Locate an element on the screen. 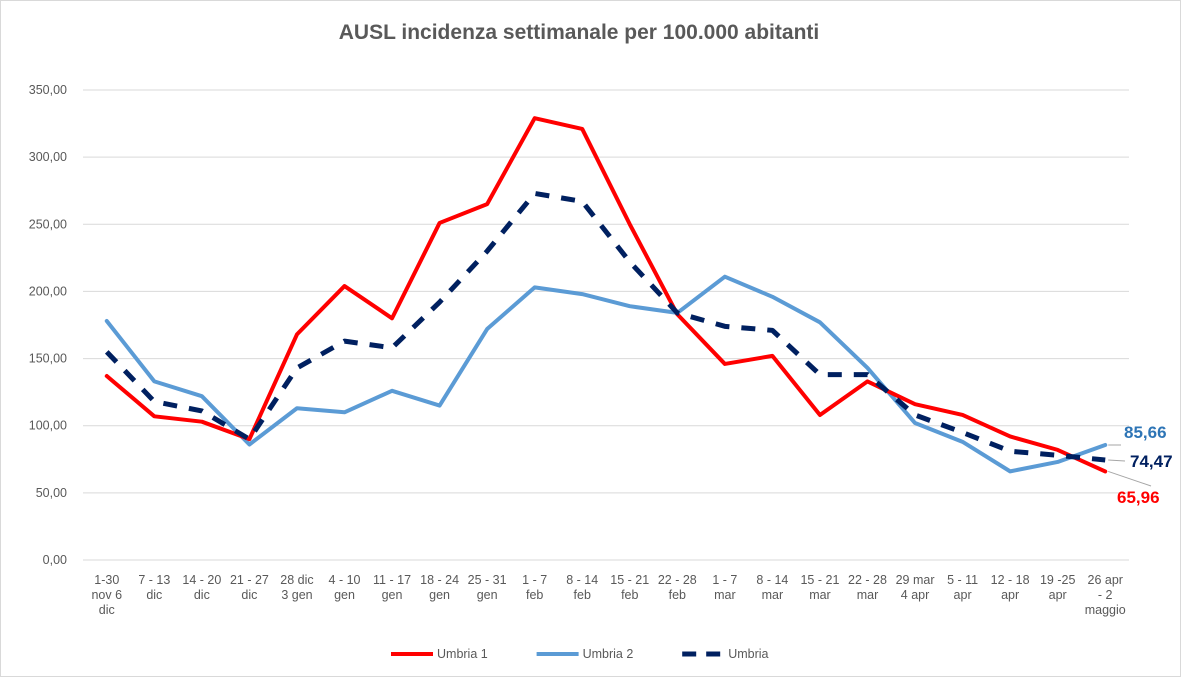 This screenshot has width=1181, height=678. legend-label: Umbria 1 is located at coordinates (462, 654).